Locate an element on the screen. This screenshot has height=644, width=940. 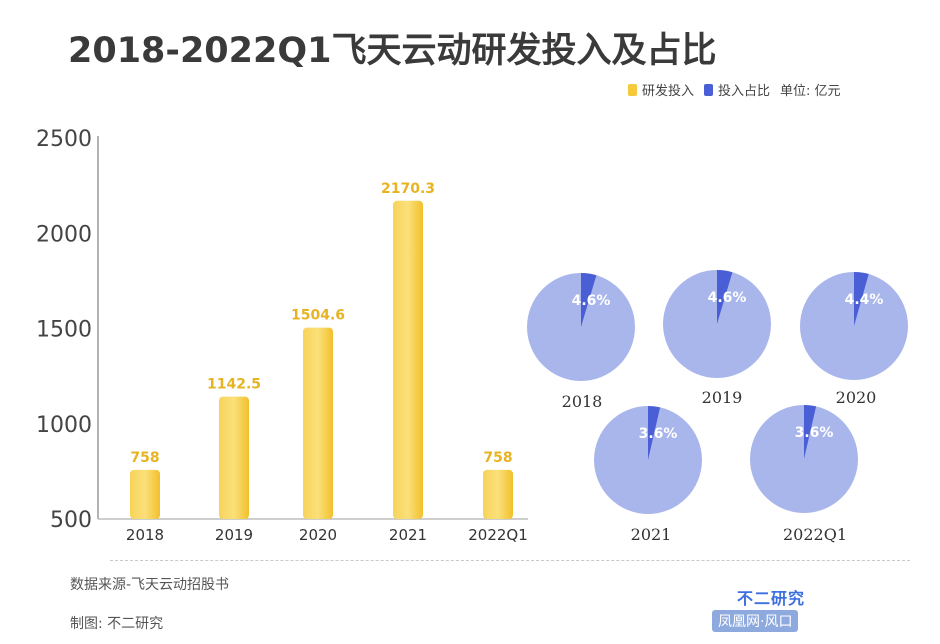
bar-value-label: 1504.6 is located at coordinates (318, 316).